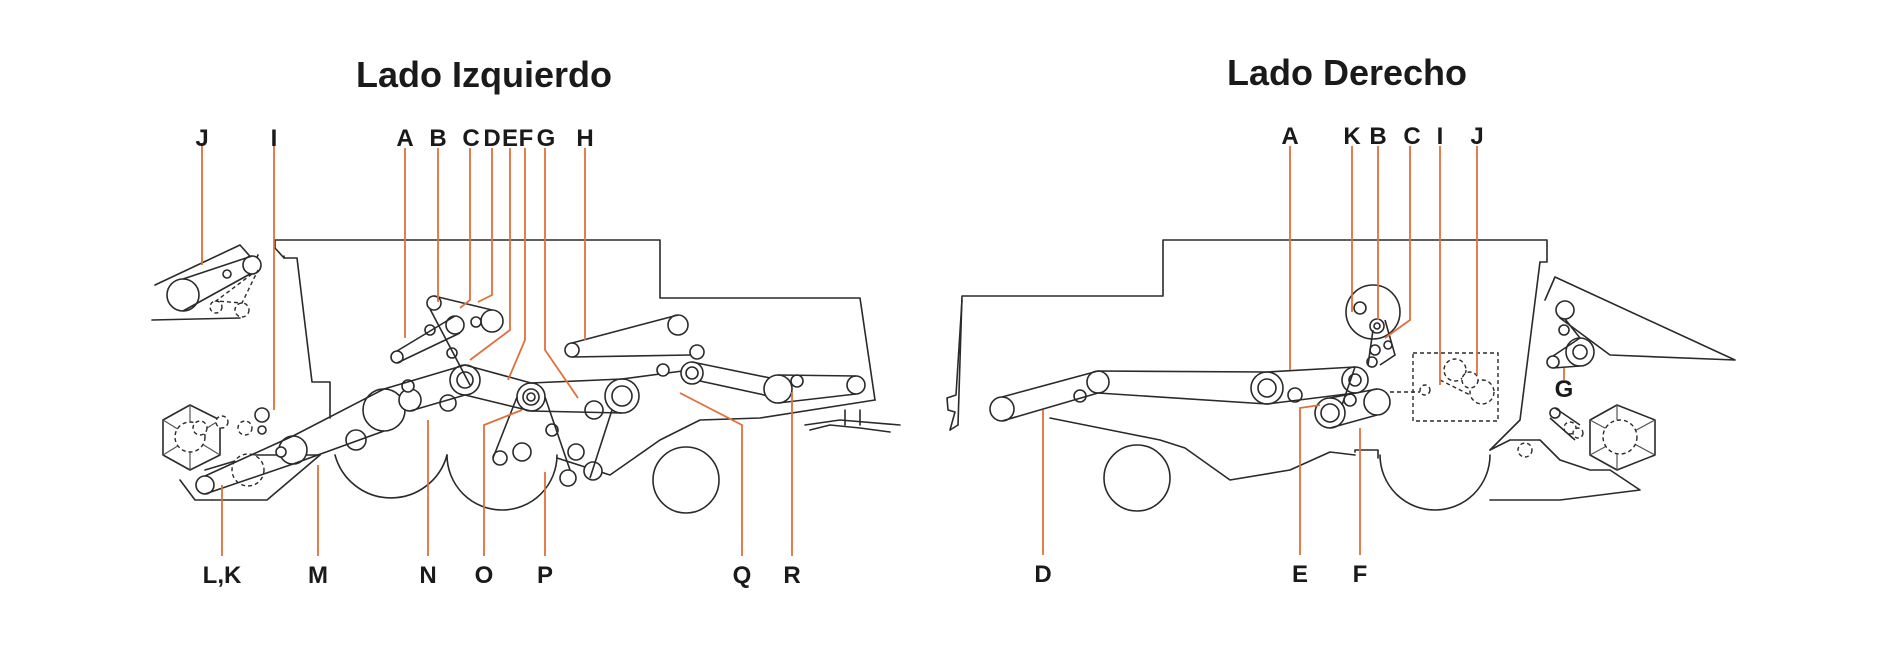 This screenshot has height=650, width=1880. Describe the element at coordinates (1377, 136) in the screenshot. I see `right-label-b: B` at that location.